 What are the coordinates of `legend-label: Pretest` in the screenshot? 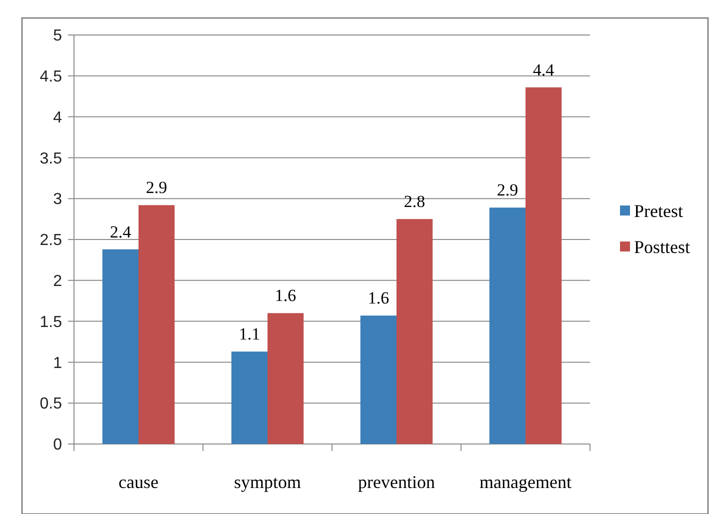 It's located at (658, 210).